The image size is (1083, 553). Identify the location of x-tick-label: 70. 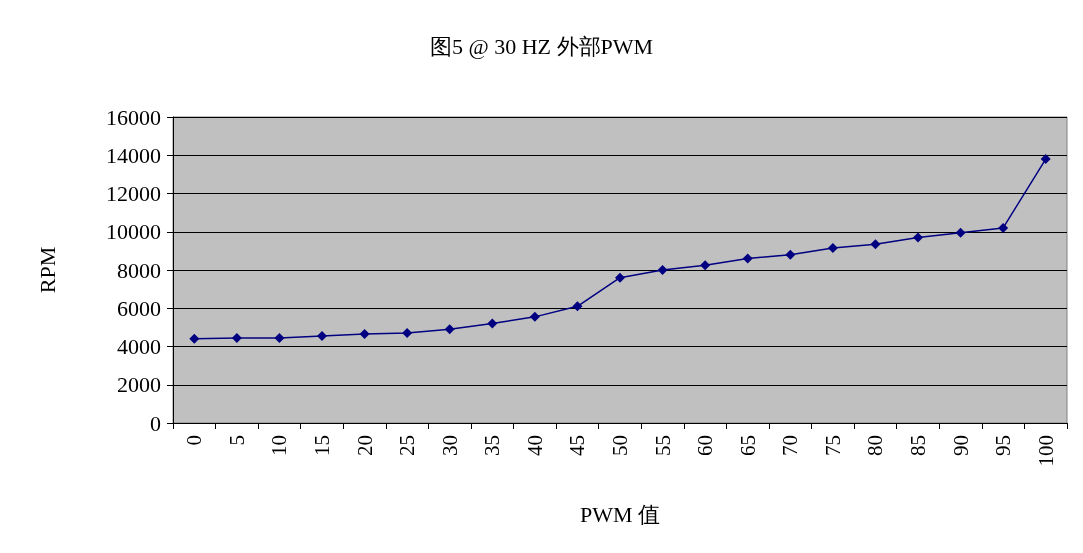
(790, 445).